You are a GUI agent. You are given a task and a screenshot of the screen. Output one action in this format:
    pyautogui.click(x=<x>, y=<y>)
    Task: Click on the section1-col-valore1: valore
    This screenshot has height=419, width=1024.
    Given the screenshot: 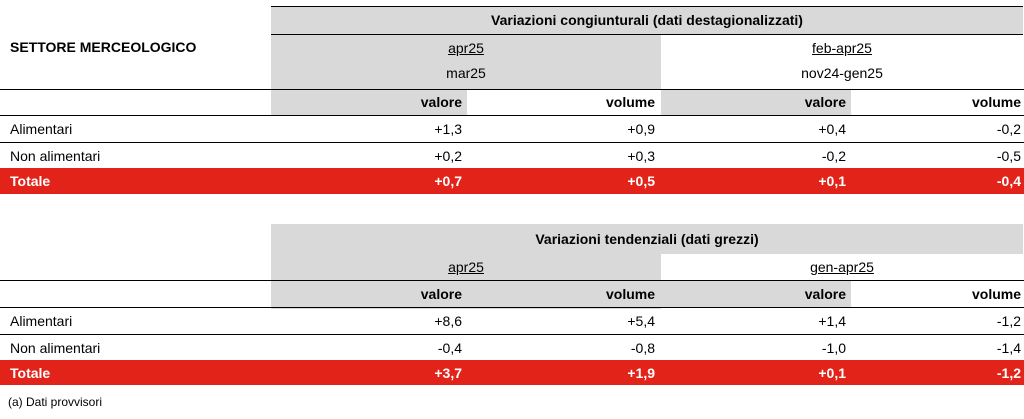 What is the action you would take?
    pyautogui.click(x=441, y=102)
    